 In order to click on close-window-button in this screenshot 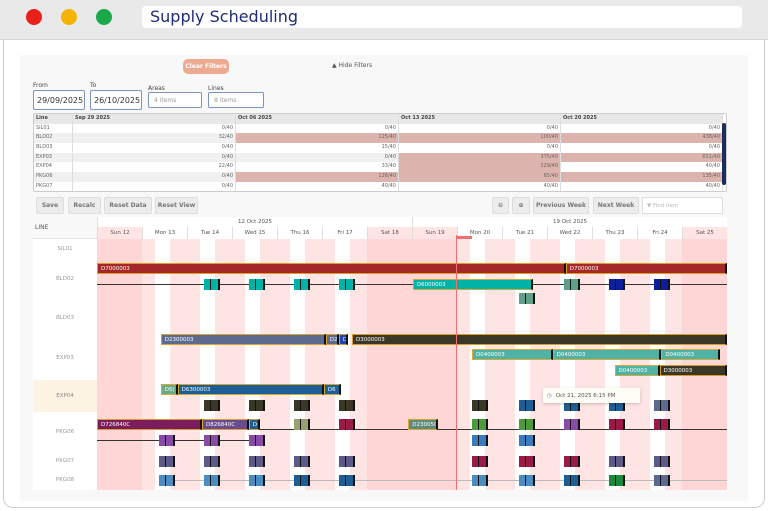, I will do `click(34, 17)`.